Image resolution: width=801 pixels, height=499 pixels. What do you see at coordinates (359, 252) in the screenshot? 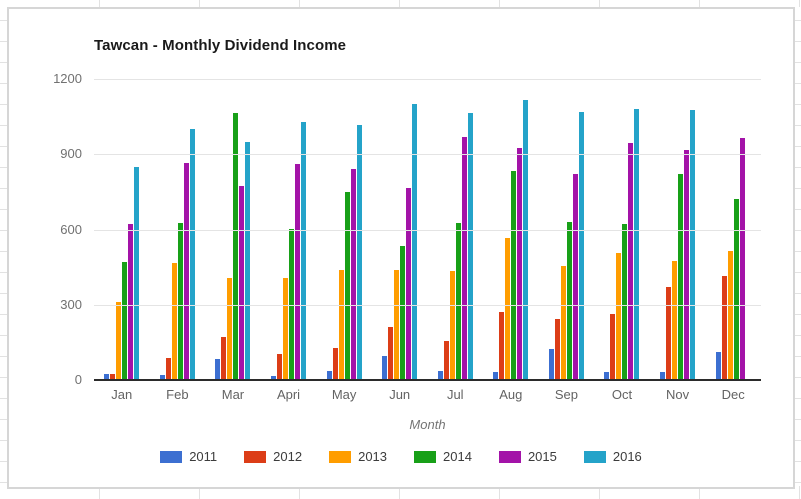
I see `bar-2016-may` at bounding box center [359, 252].